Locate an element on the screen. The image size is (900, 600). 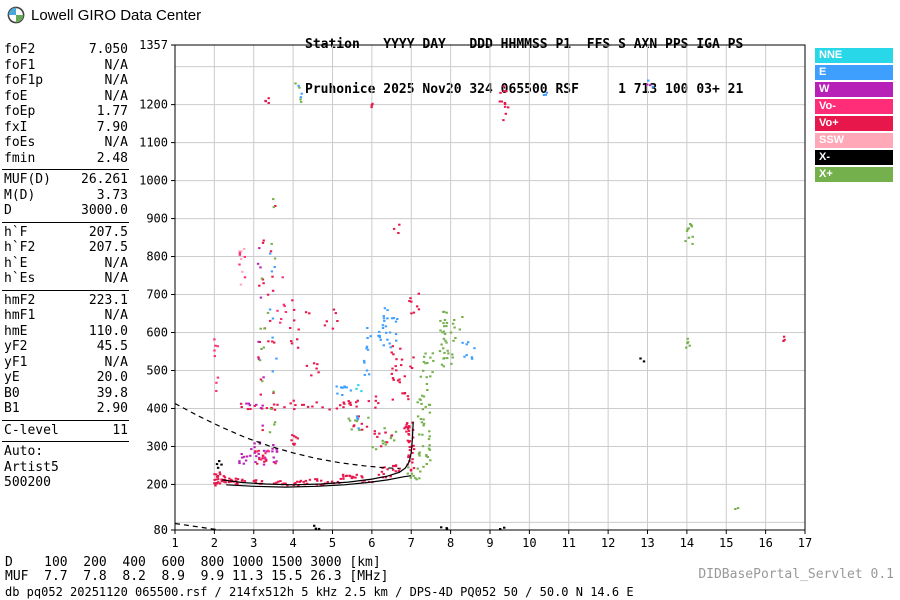
panel-row: yF2 45.5 is located at coordinates (66, 347).